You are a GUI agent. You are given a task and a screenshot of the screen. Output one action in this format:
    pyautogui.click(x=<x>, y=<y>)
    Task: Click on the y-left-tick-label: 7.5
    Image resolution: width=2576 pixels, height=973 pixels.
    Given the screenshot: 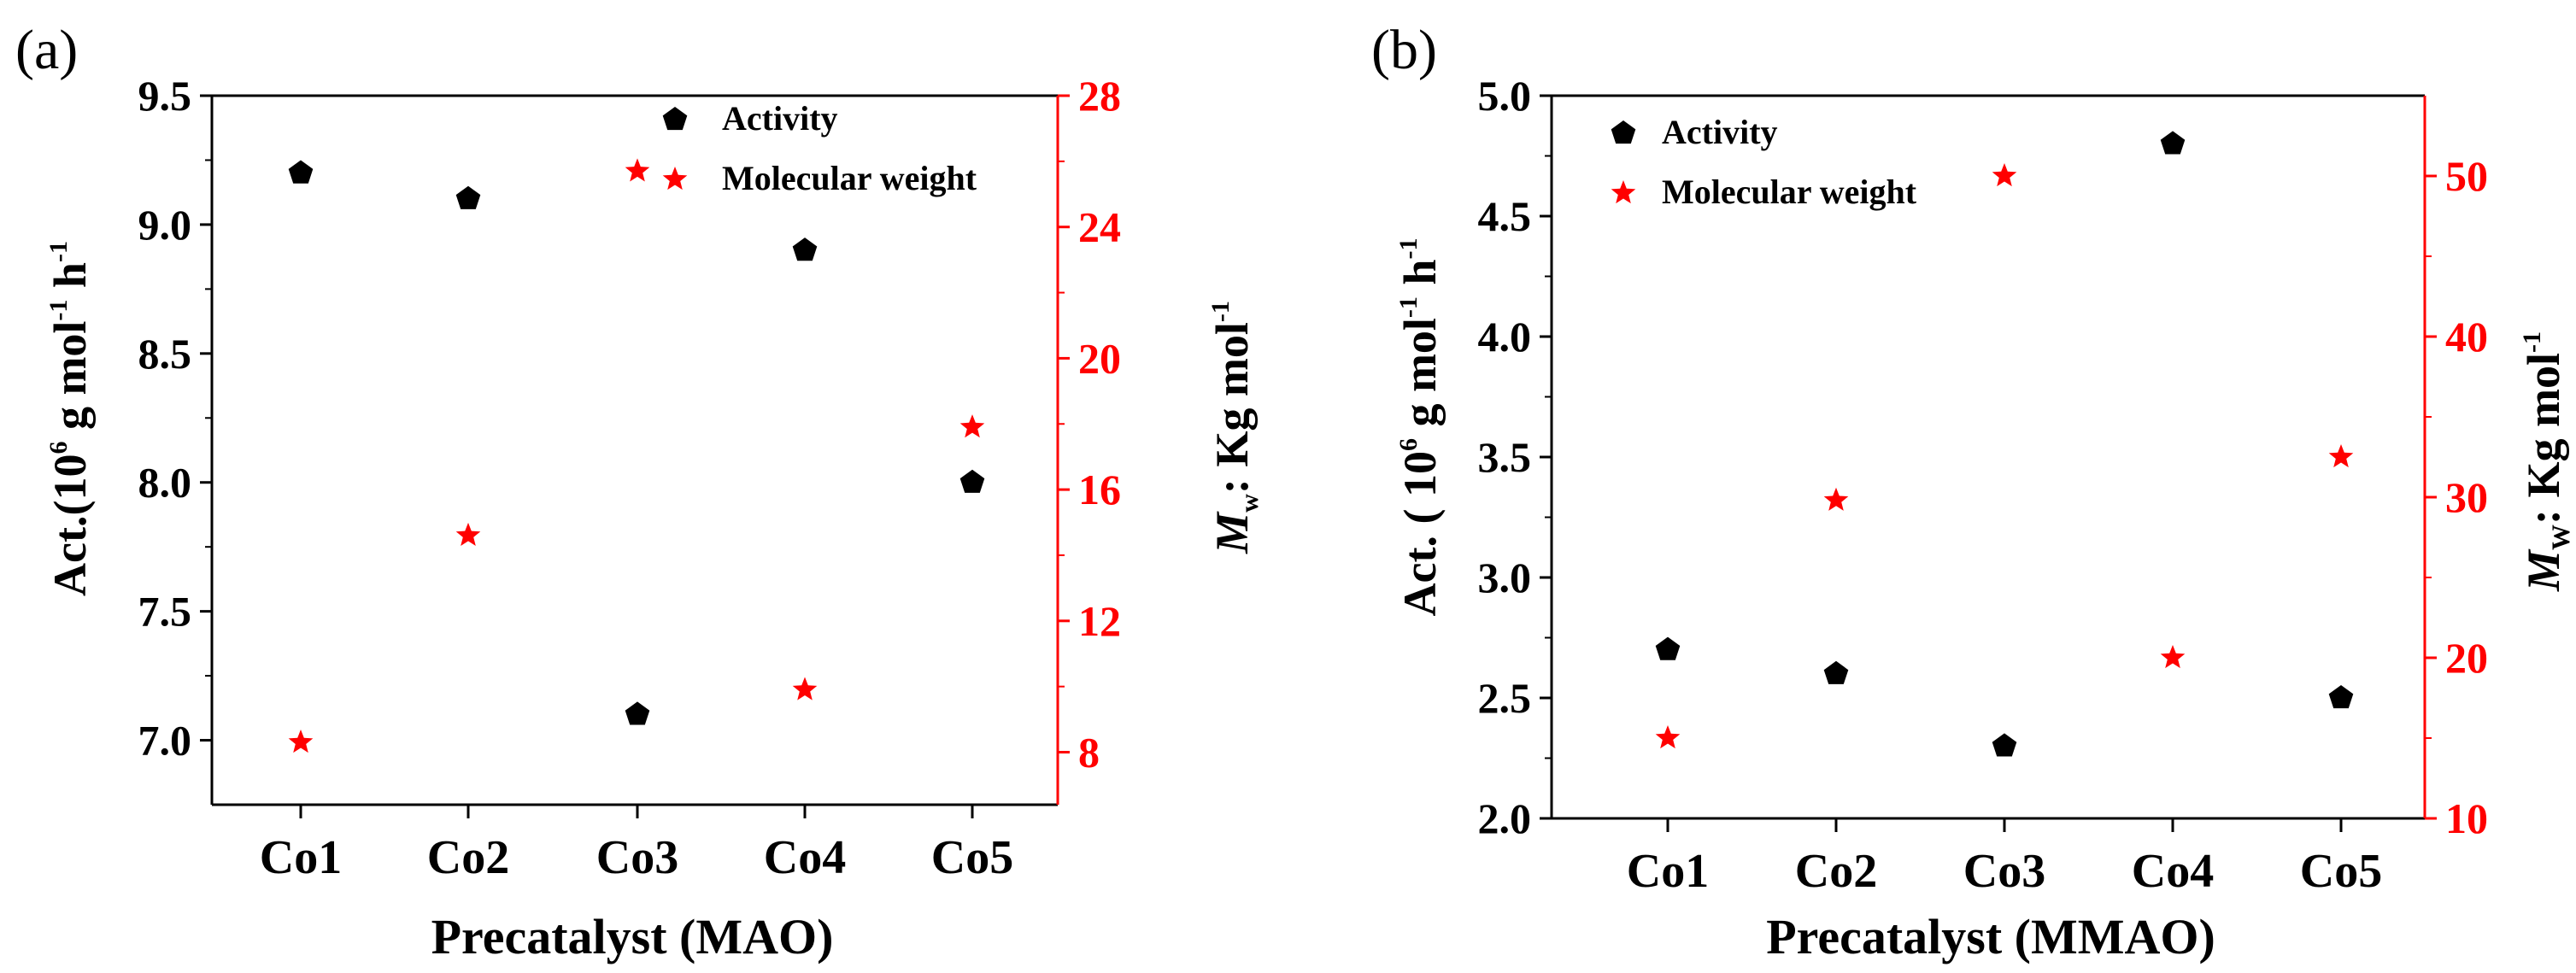 What is the action you would take?
    pyautogui.click(x=165, y=612)
    